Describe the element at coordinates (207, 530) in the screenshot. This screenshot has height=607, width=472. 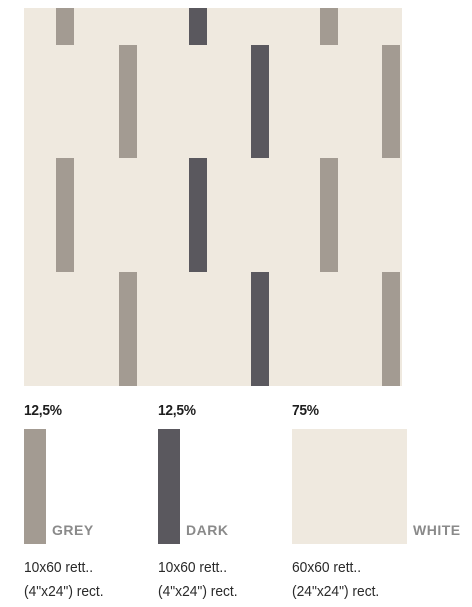
I see `dark-tile-name: DARK` at that location.